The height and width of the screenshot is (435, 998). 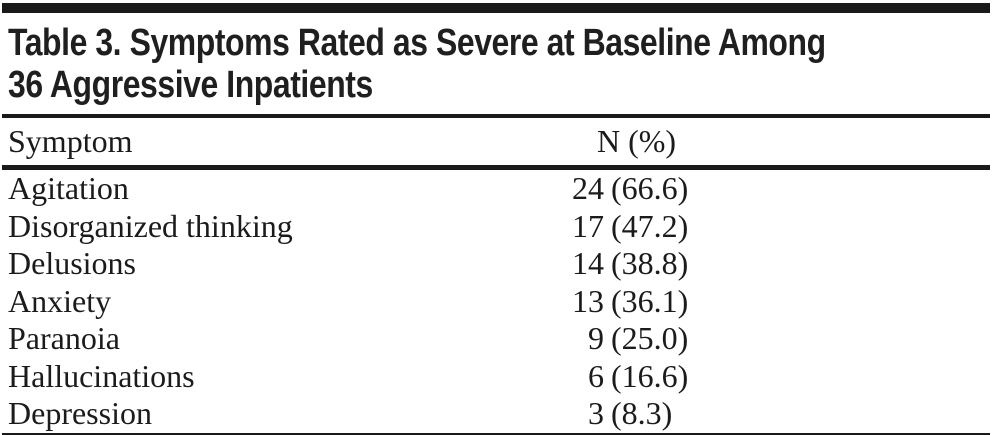 I want to click on table-header-row: Symptom N (%), so click(x=499, y=141).